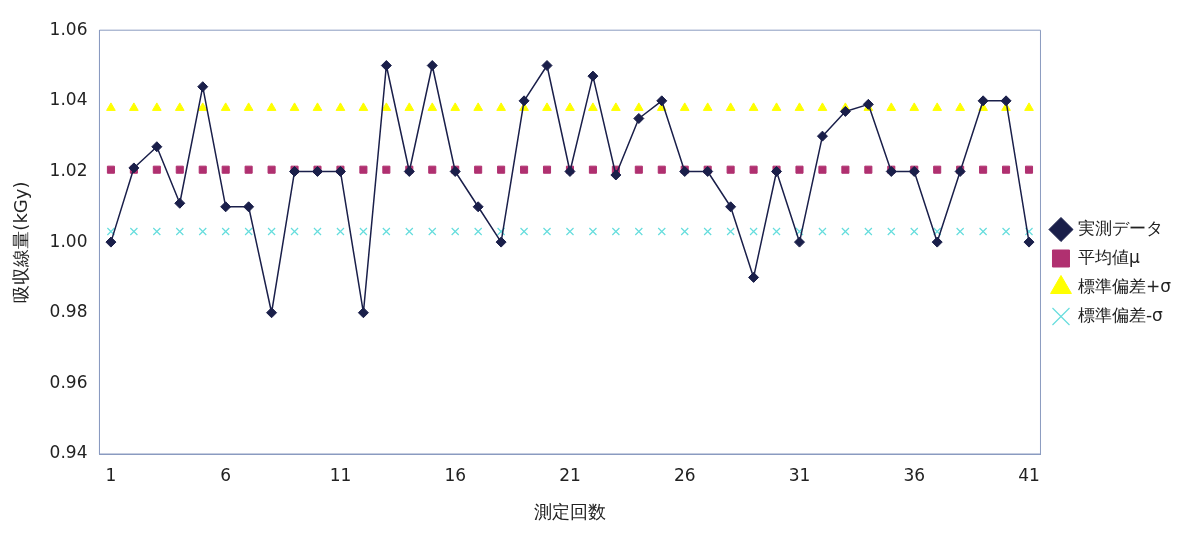 This screenshot has width=1199, height=536. What do you see at coordinates (68, 28) in the screenshot?
I see `y-tick-label: 1.06` at bounding box center [68, 28].